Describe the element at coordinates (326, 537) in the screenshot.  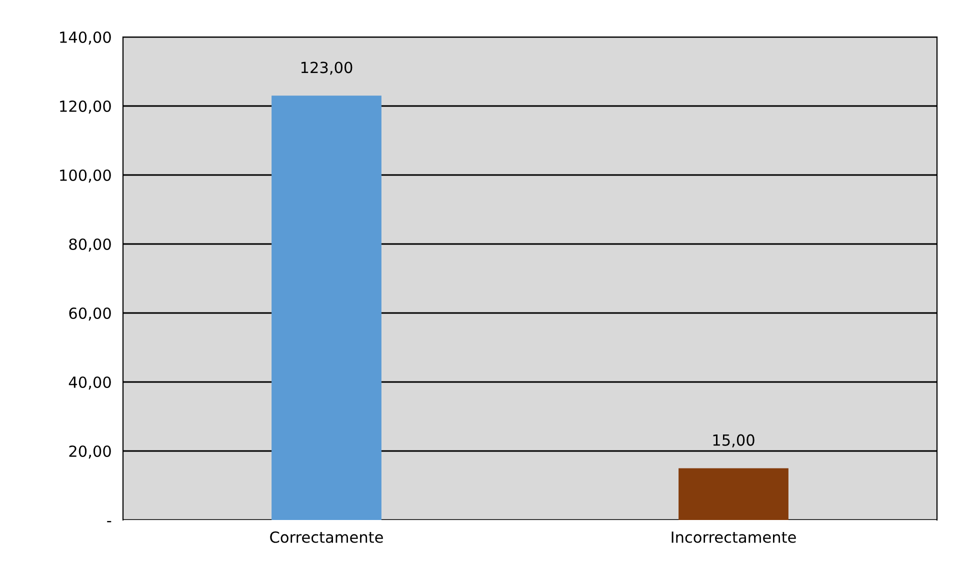
I see `x-tick-label: Correctamente` at that location.